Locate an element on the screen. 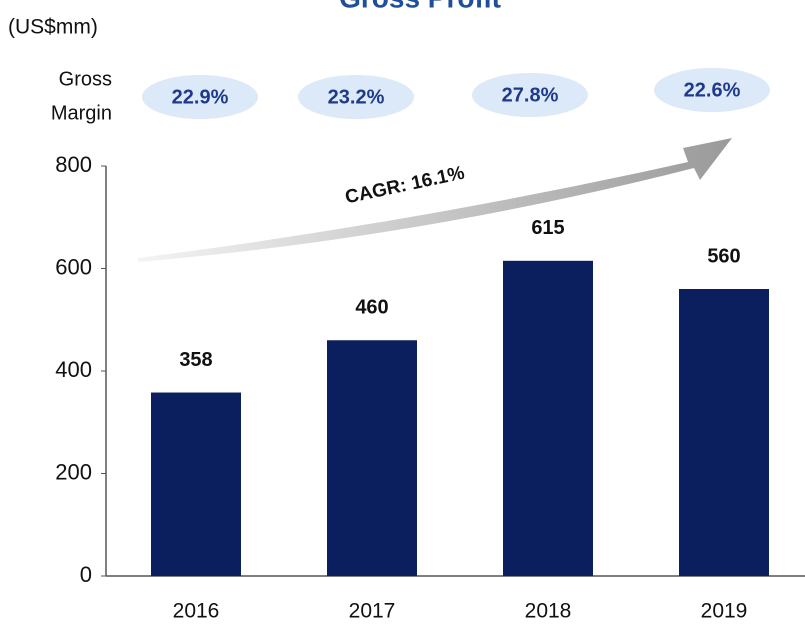 Image resolution: width=805 pixels, height=626 pixels. y-tick-label: 200 is located at coordinates (73, 471).